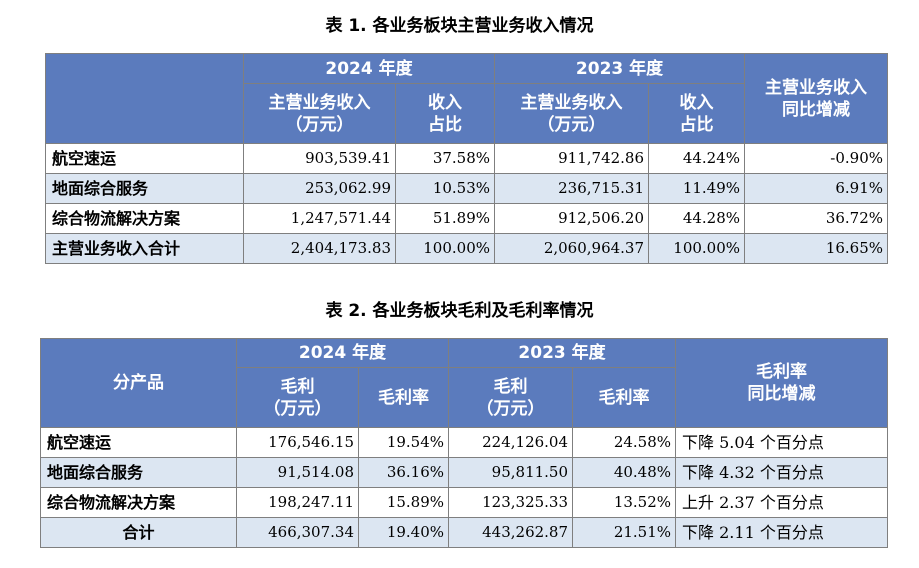 Image resolution: width=919 pixels, height=568 pixels. Describe the element at coordinates (816, 188) in the screenshot. I see `revenue-yoy: 6.91%` at that location.